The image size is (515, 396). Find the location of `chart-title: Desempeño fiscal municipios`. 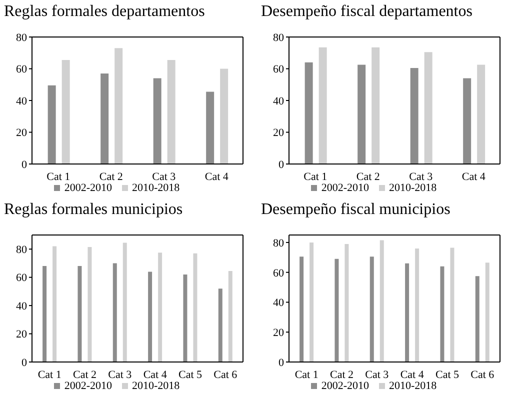

chart-title: Desempeño fiscal municipios is located at coordinates (356, 210).